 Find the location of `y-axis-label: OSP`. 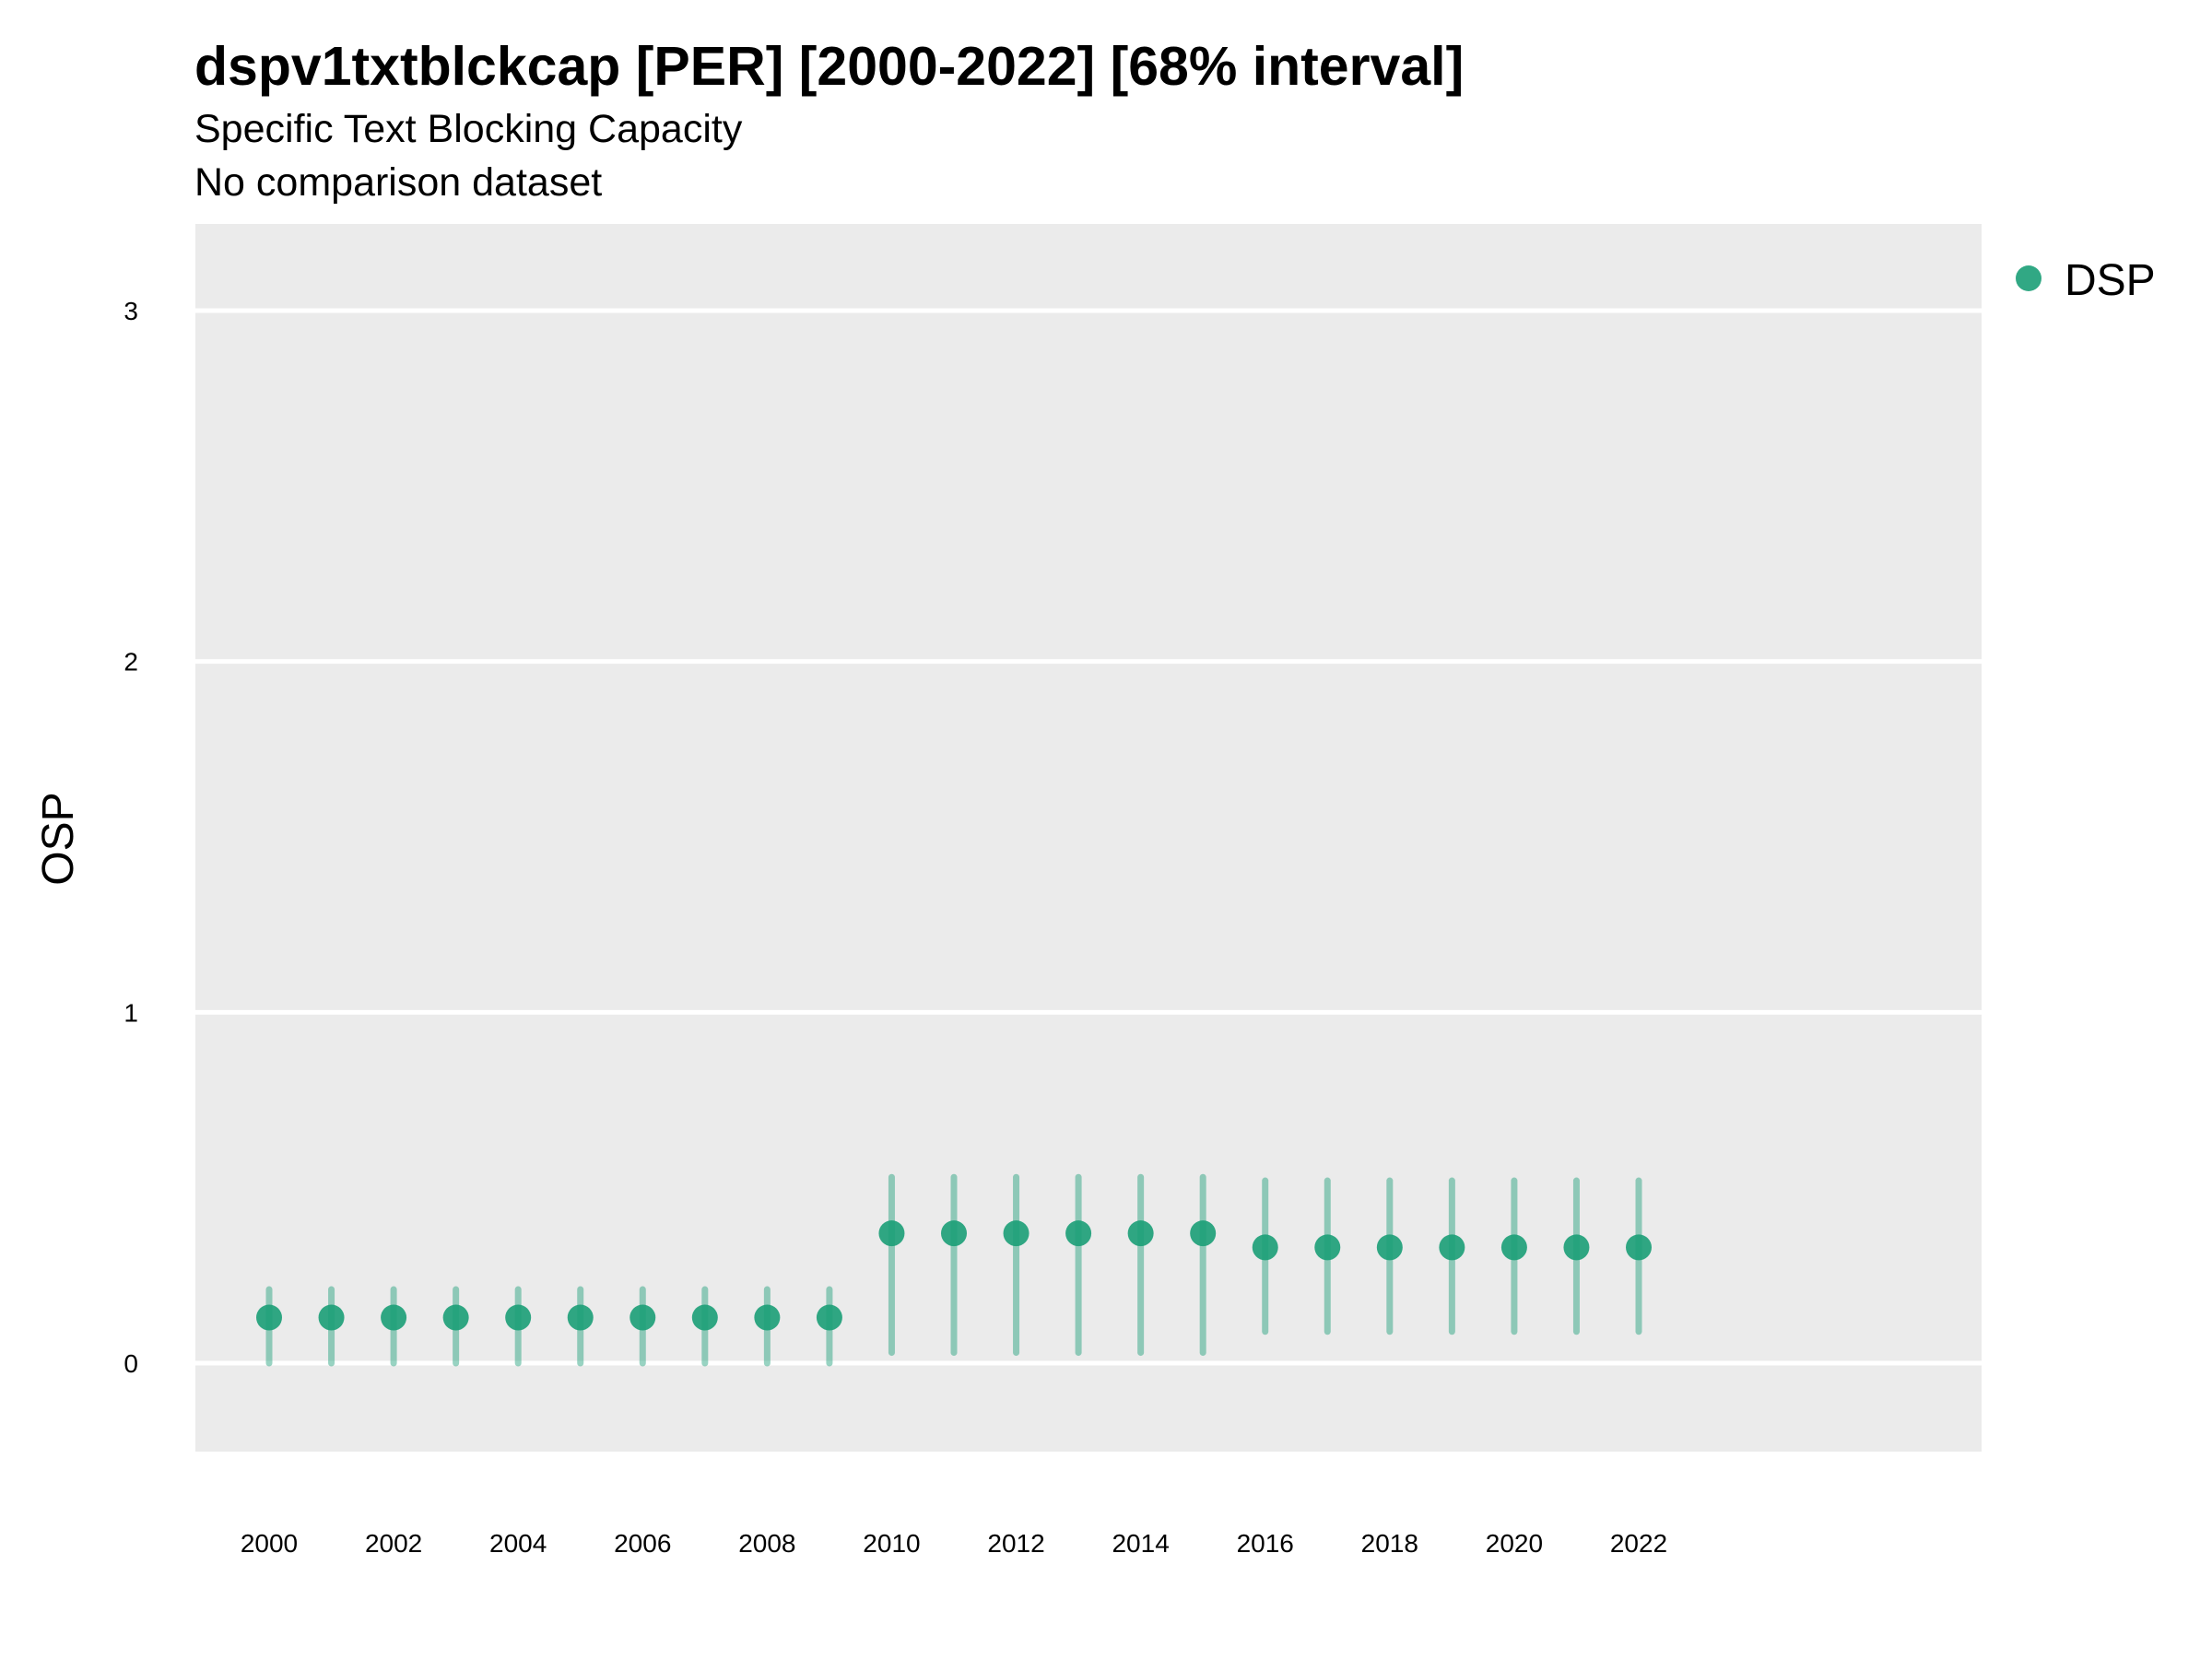

y-axis-label: OSP is located at coordinates (58, 838).